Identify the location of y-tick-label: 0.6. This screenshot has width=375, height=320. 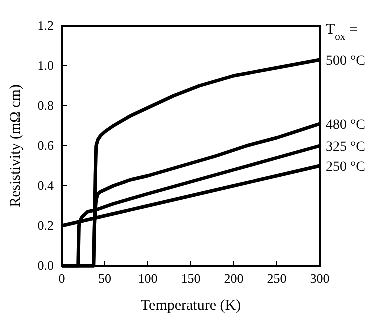
(46, 146).